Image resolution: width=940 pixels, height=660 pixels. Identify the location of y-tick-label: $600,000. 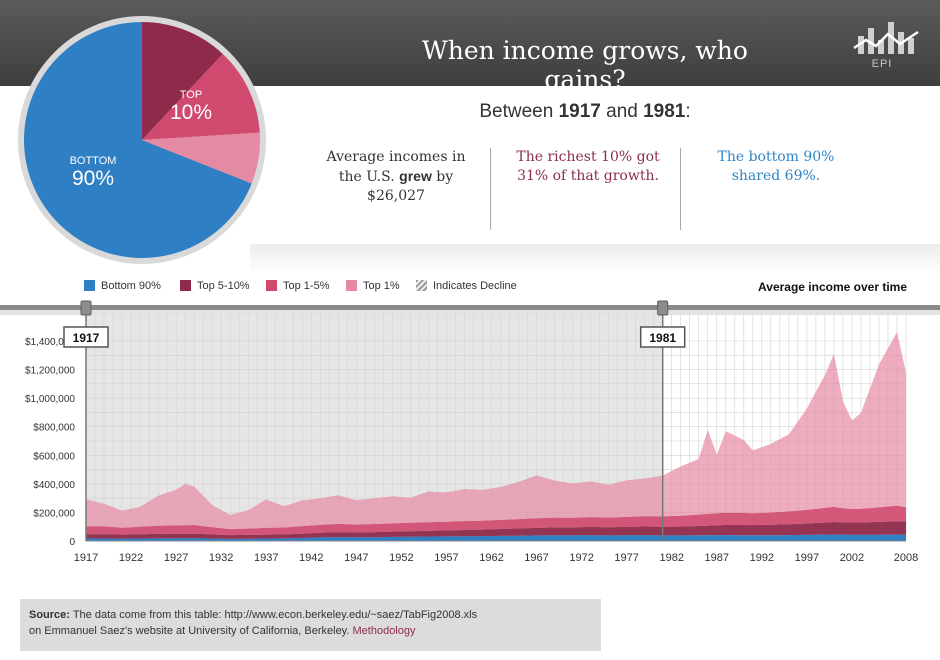
(54, 456).